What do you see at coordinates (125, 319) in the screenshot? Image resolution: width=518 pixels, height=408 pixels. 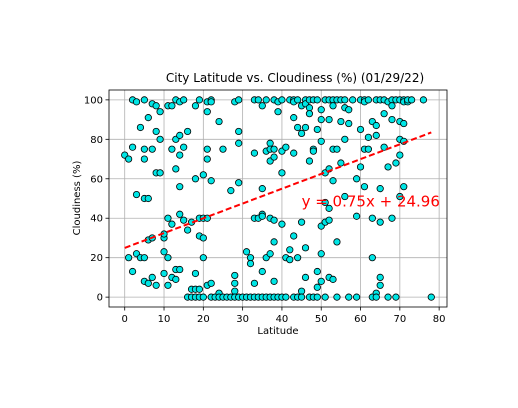 I see `x-tick-label: 0` at bounding box center [125, 319].